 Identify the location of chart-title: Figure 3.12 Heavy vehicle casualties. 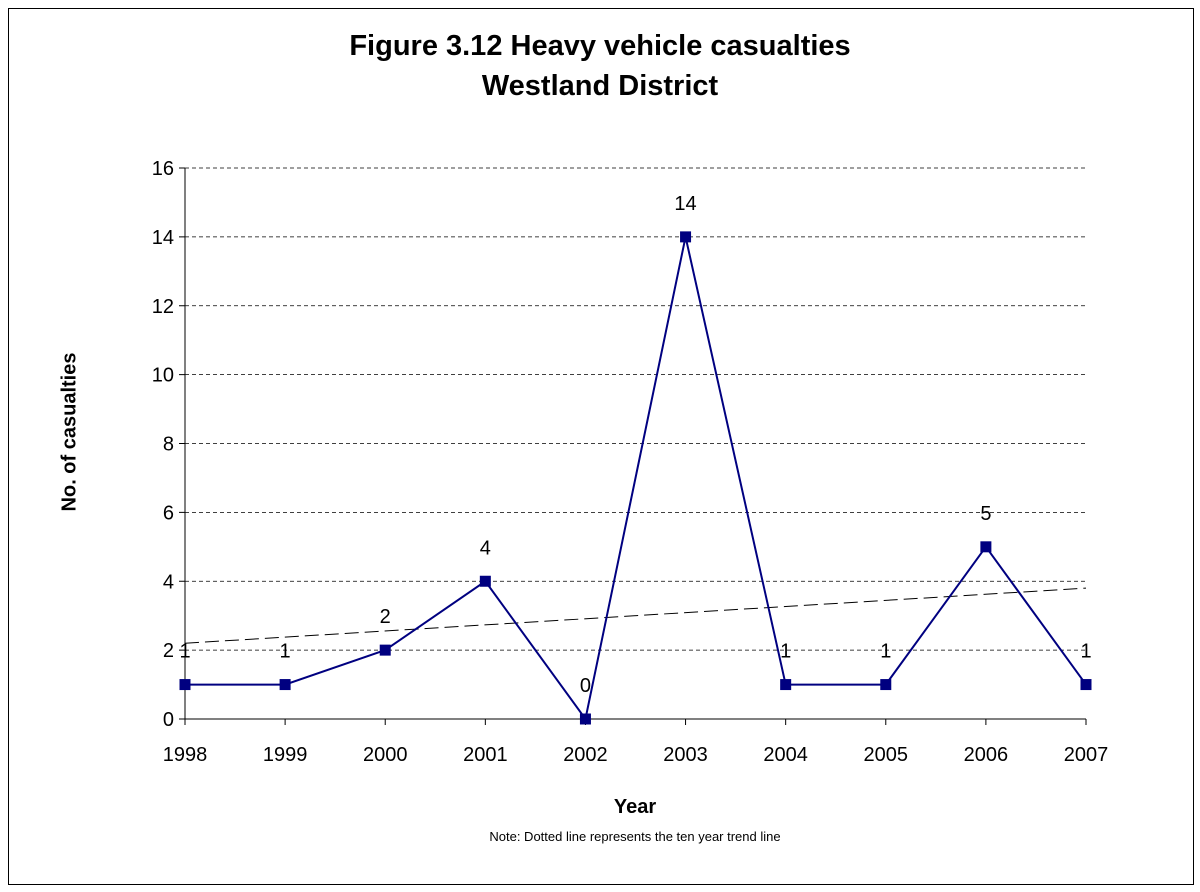
(600, 46).